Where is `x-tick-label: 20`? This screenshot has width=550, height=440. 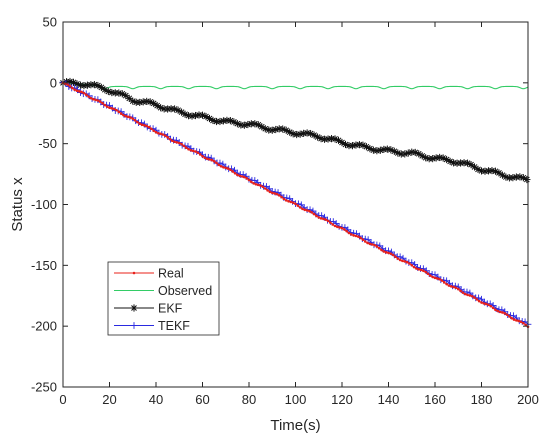
x-tick-label: 20 is located at coordinates (109, 399).